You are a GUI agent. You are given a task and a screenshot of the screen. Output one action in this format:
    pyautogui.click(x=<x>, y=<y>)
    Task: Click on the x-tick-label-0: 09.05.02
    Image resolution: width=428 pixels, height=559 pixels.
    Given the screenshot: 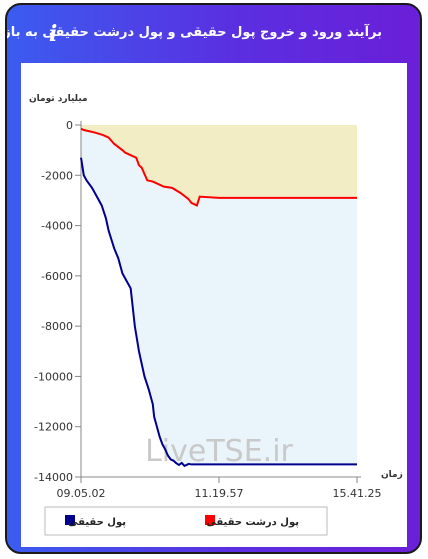 What is the action you would take?
    pyautogui.click(x=81, y=493)
    